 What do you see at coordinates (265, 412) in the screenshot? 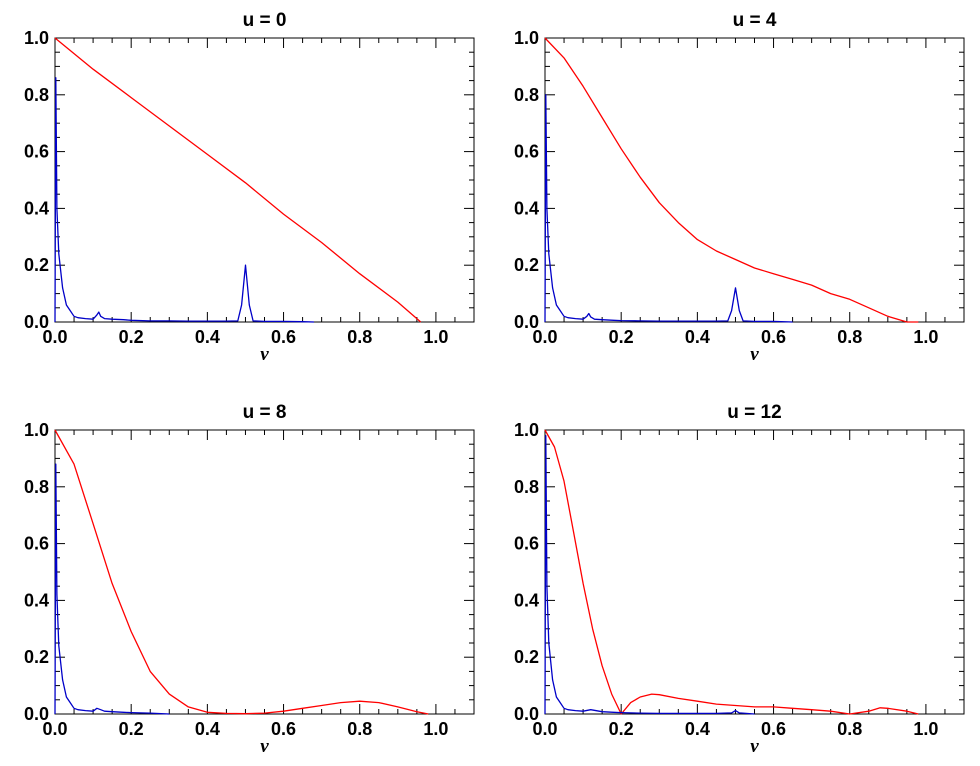
I see `panel-title: u = 8` at bounding box center [265, 412].